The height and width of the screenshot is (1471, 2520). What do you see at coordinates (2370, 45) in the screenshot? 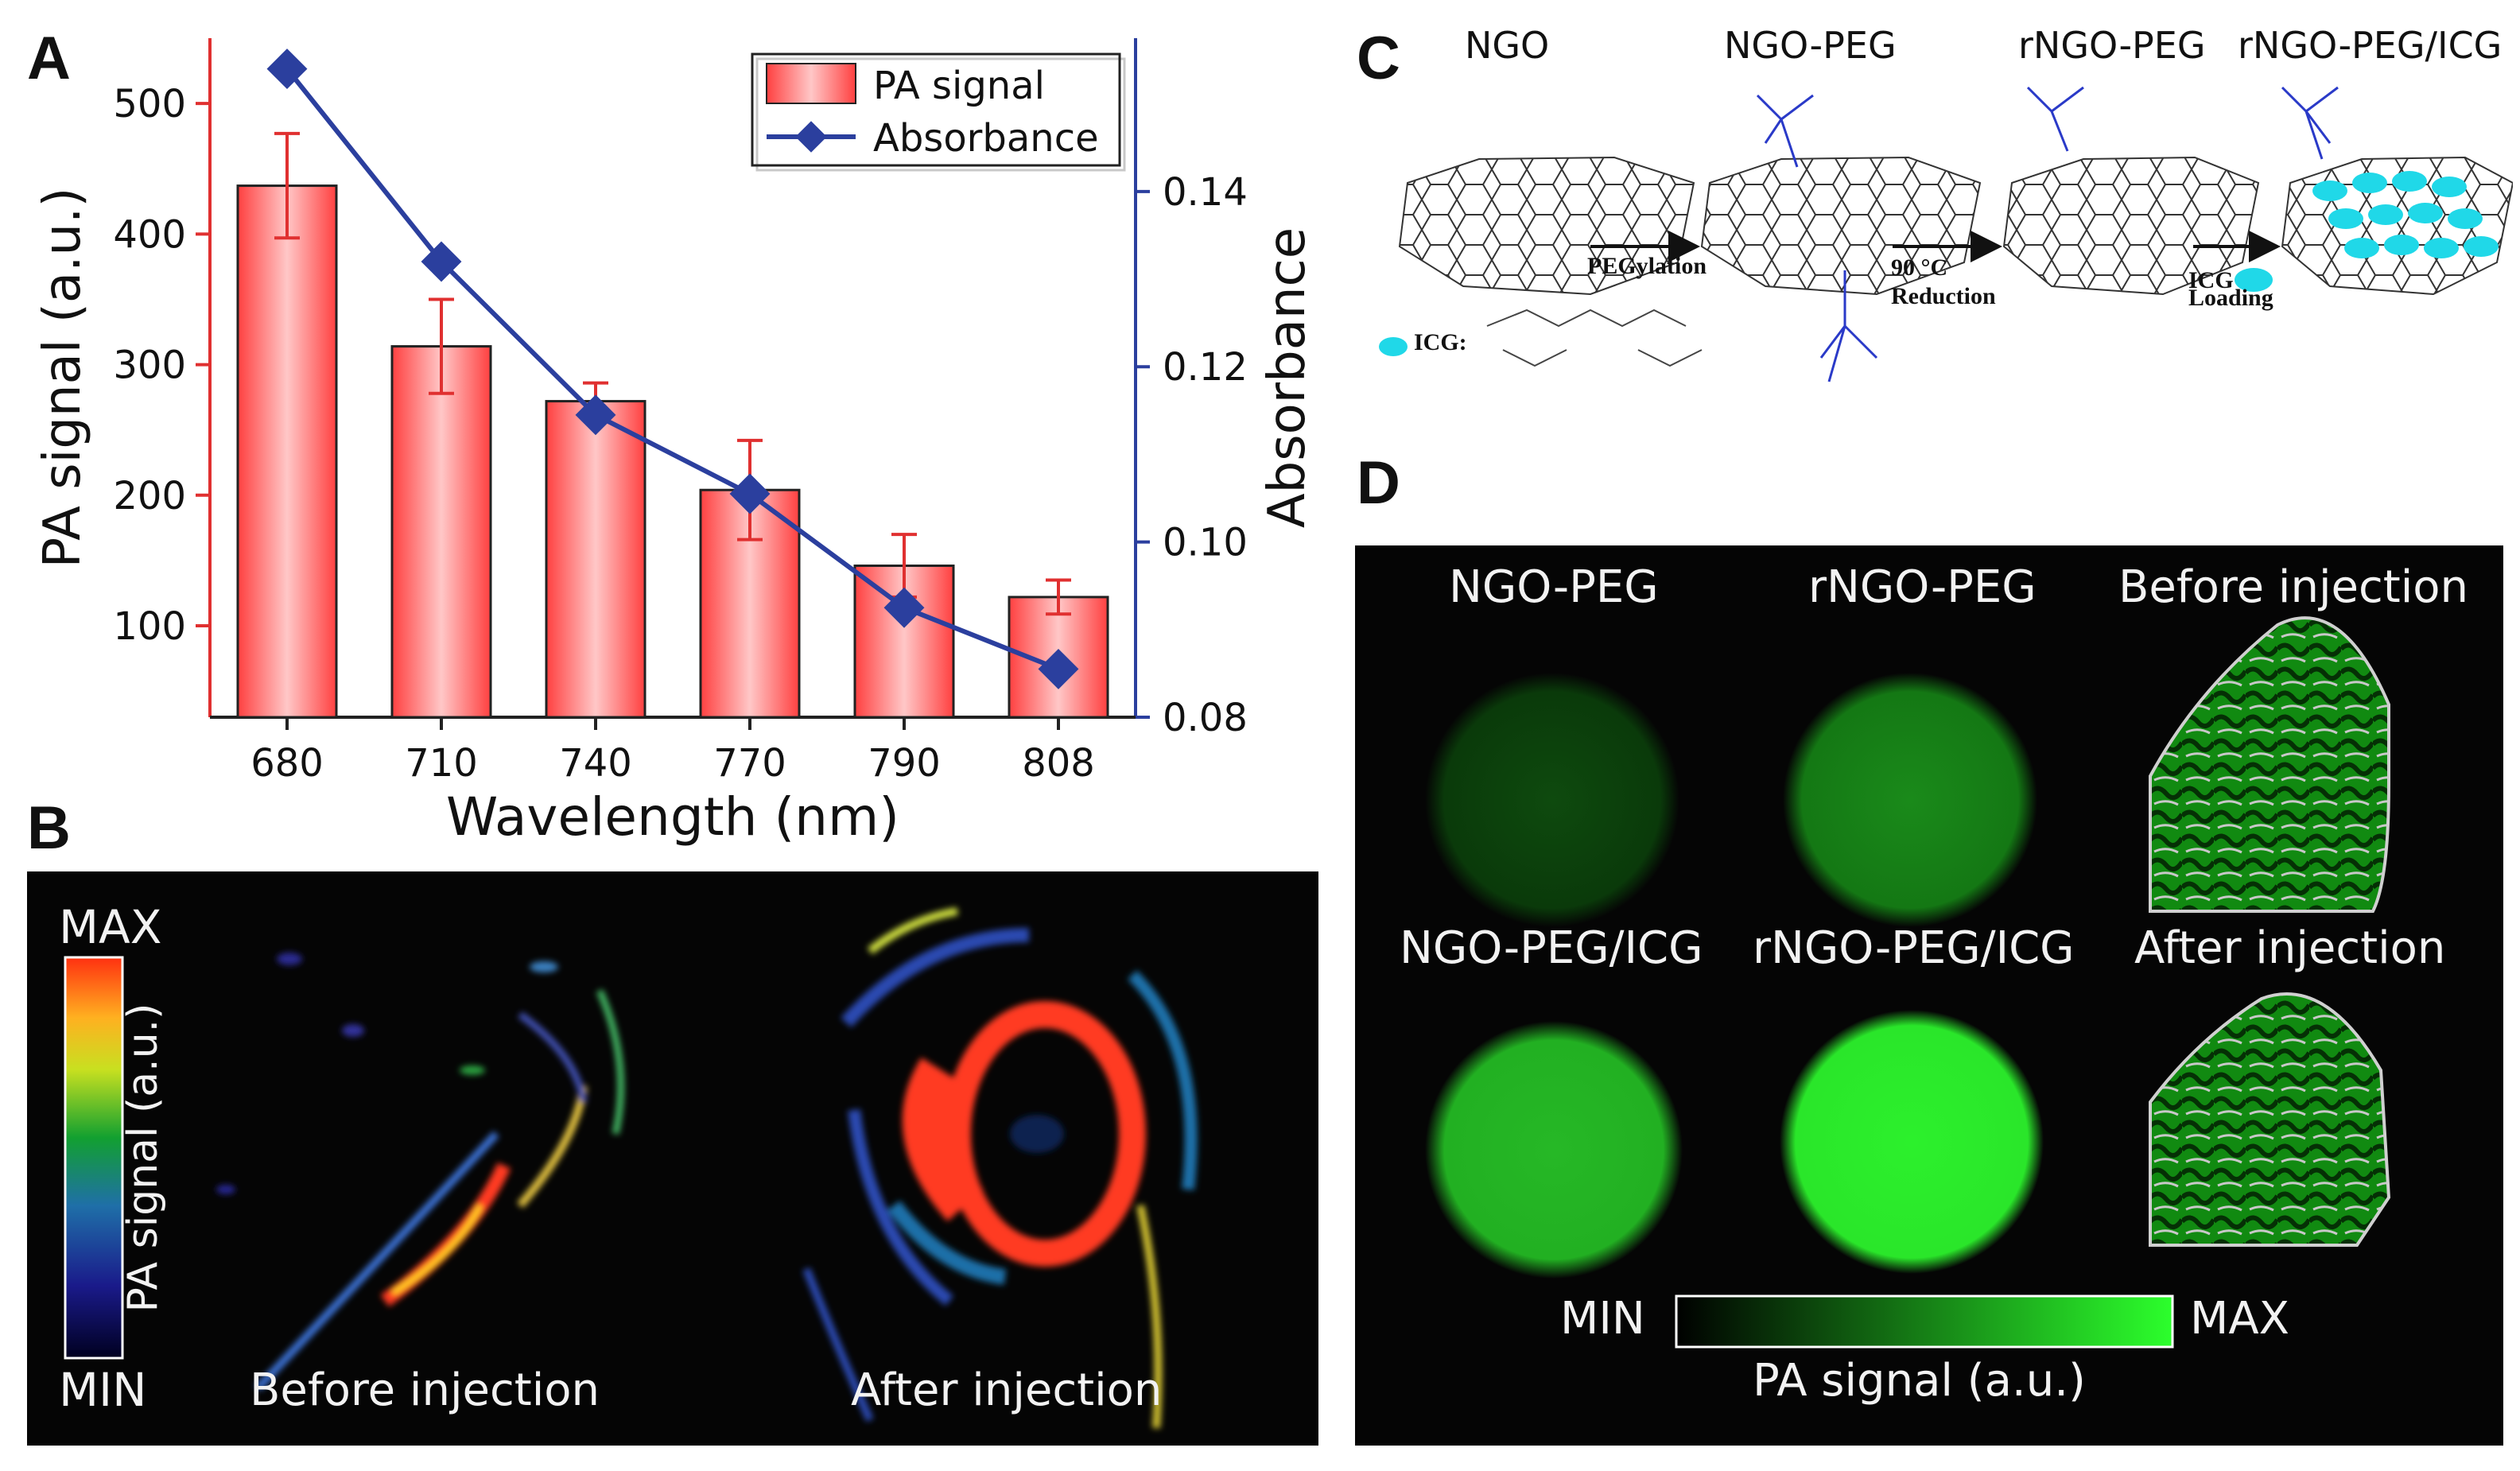
I see `stage-rngo-peg-icg: rNGO-PEG/ICG` at bounding box center [2370, 45].